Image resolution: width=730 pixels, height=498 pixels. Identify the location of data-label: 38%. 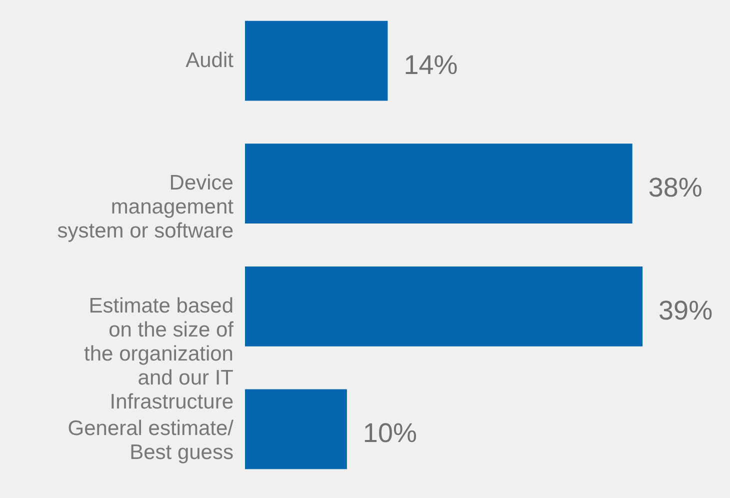
(675, 187).